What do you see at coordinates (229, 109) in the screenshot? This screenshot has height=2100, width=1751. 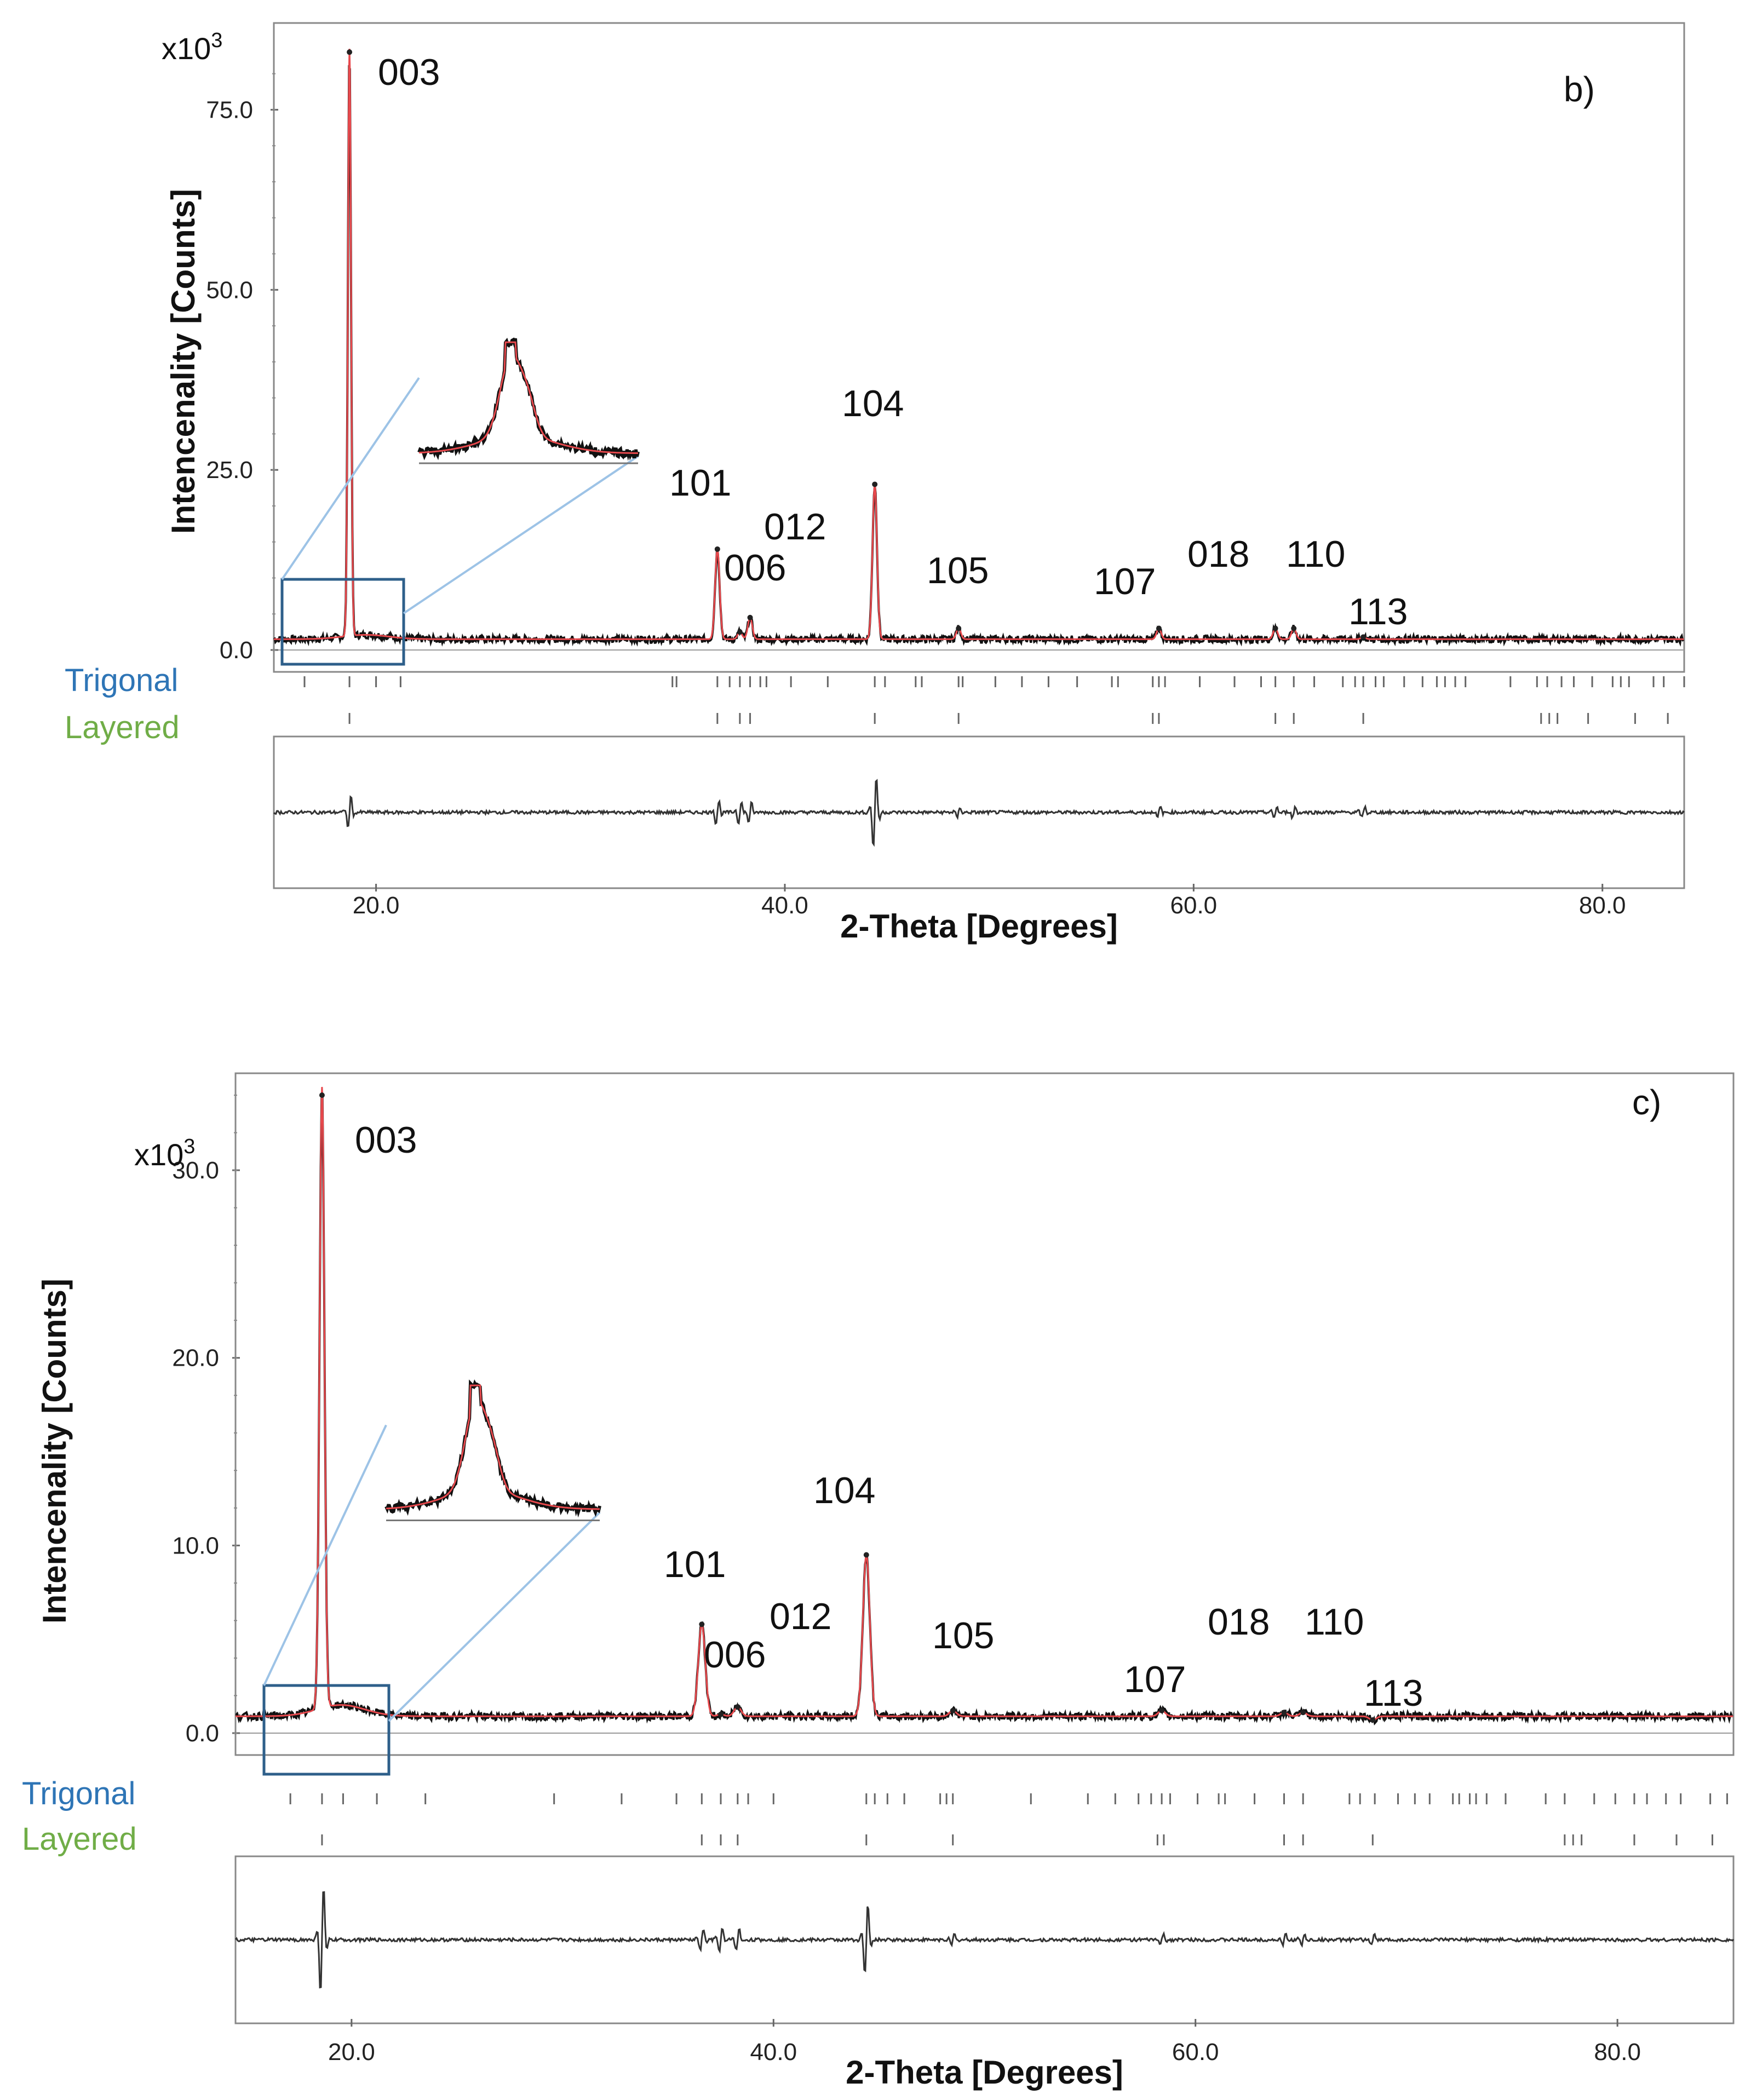 I see `y-tick-label: 75.0` at bounding box center [229, 109].